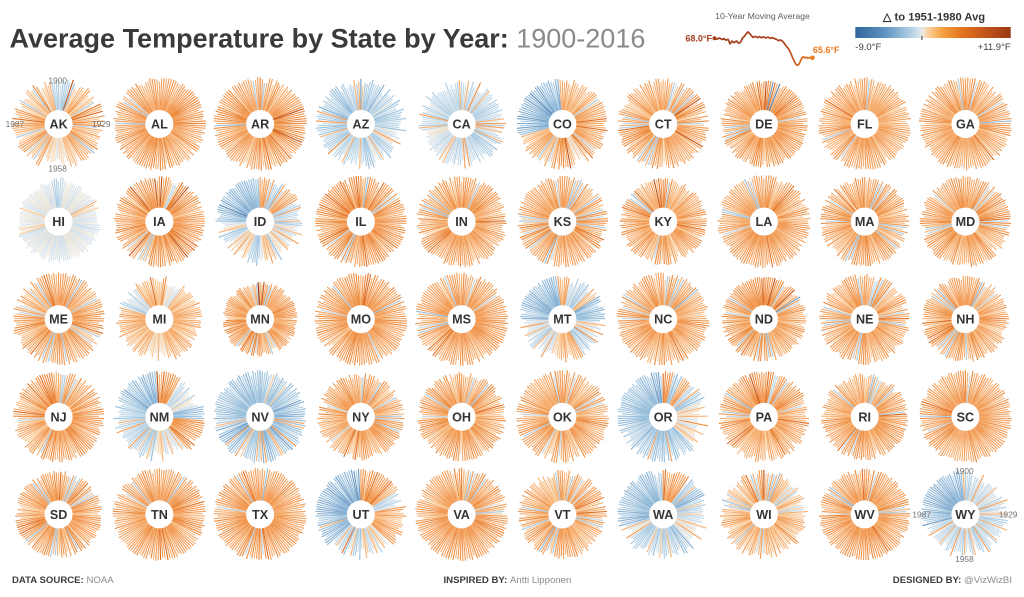 The image size is (1024, 597). I want to click on svg-text: AR, so click(260, 125).